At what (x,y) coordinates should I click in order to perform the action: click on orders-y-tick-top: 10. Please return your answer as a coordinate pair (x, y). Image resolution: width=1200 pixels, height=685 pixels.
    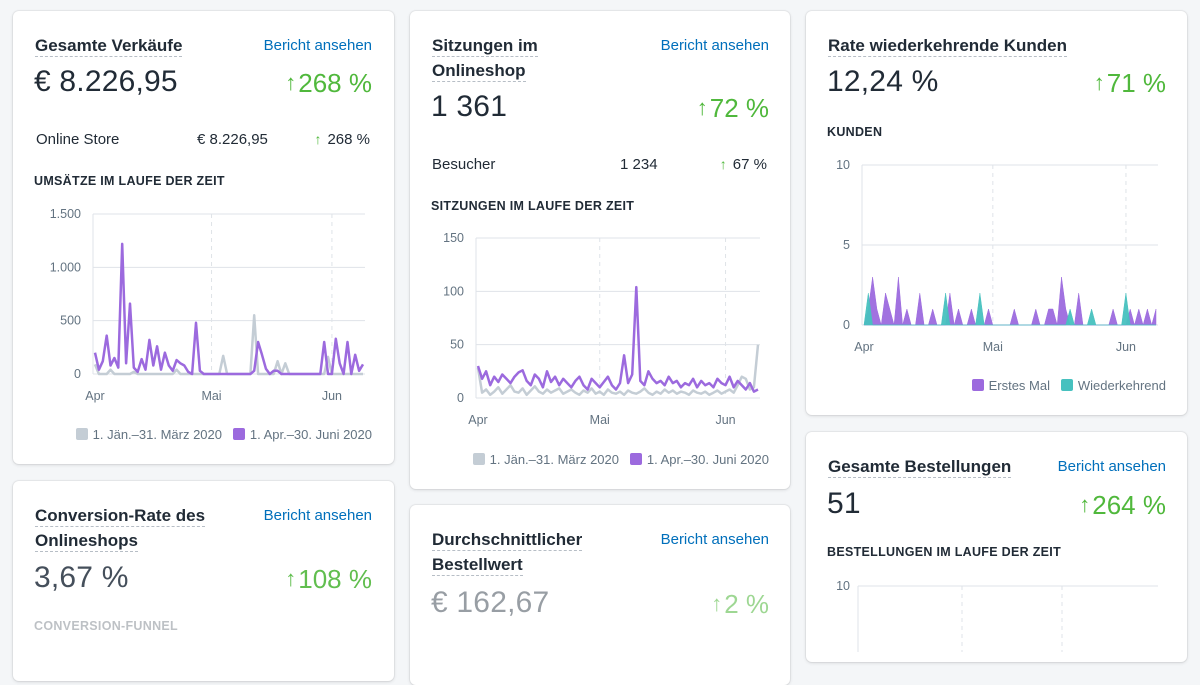
    Looking at the image, I should click on (843, 586).